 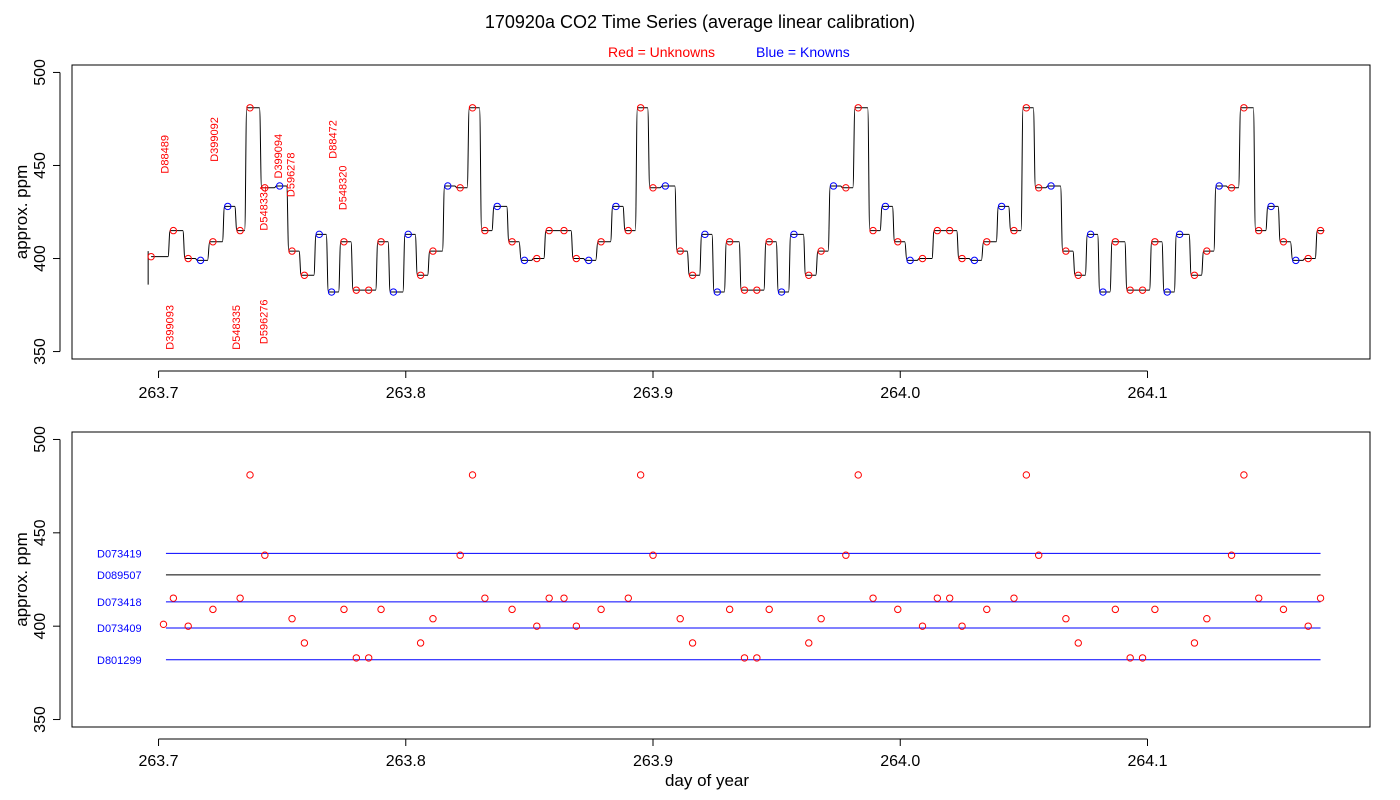 I want to click on sample-id-annotation: D548320, so click(x=343, y=187).